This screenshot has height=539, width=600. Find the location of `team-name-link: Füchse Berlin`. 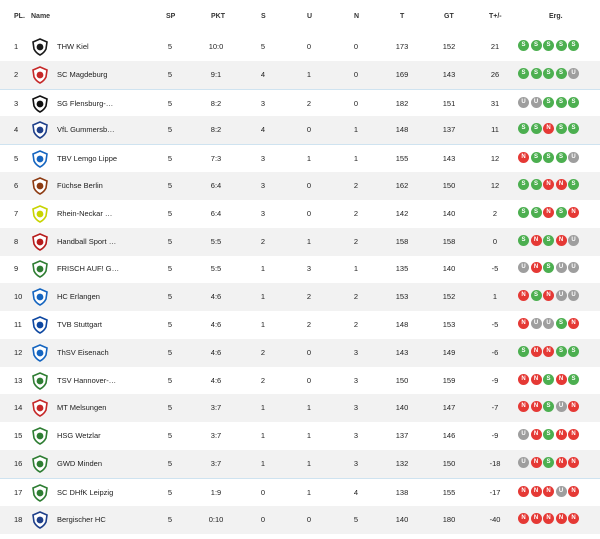

team-name-link: Füchse Berlin is located at coordinates (80, 185).